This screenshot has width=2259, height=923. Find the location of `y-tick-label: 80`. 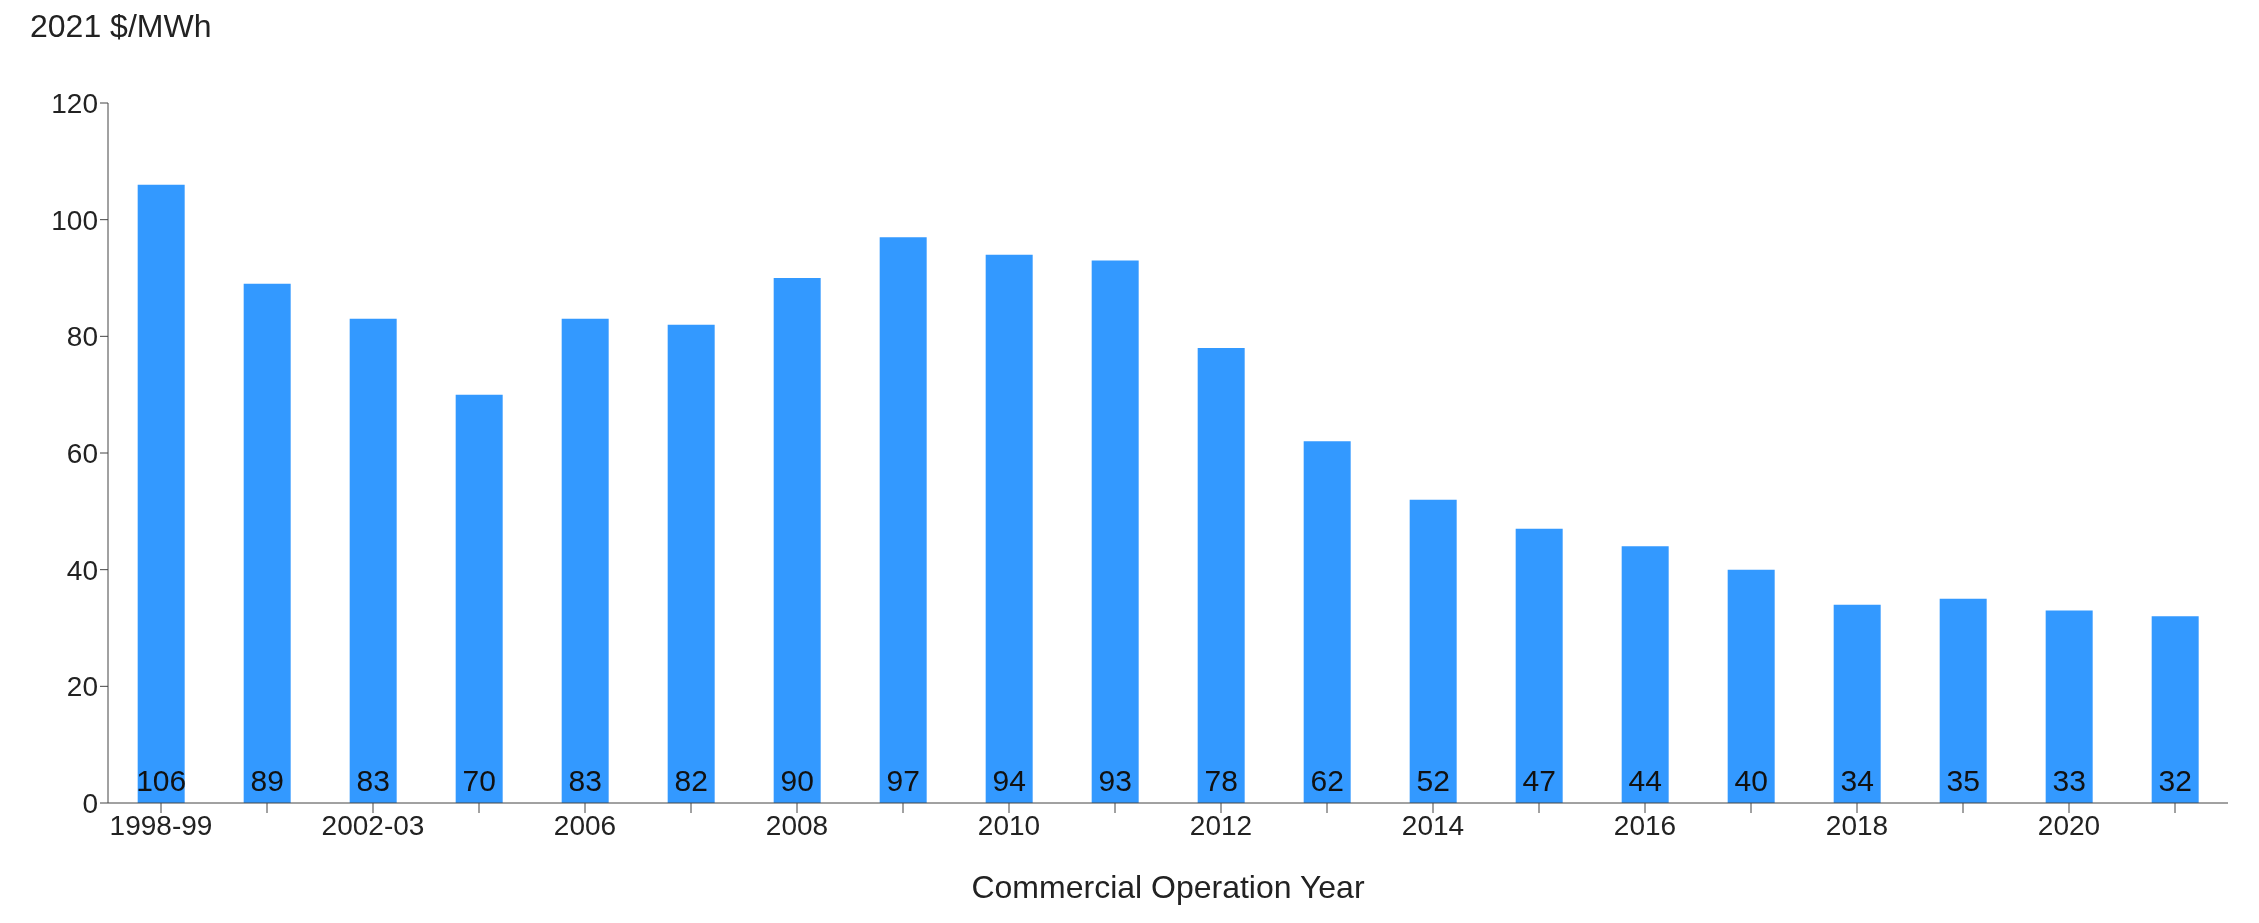

y-tick-label: 80 is located at coordinates (82, 337).